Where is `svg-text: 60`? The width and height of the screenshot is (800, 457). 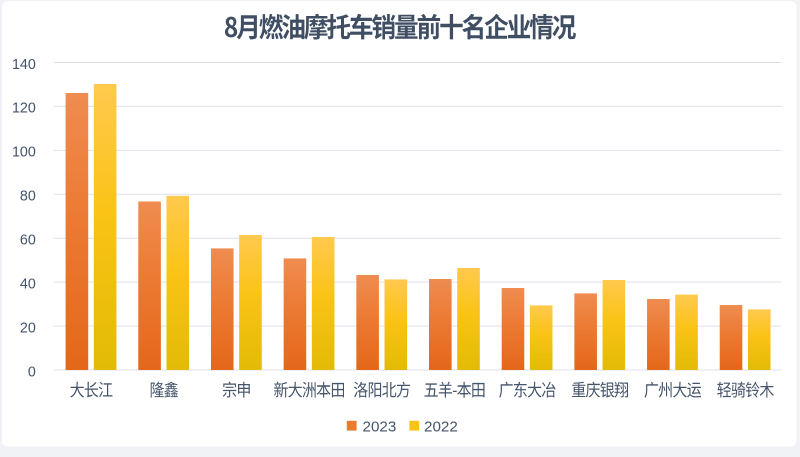 svg-text: 60 is located at coordinates (28, 241).